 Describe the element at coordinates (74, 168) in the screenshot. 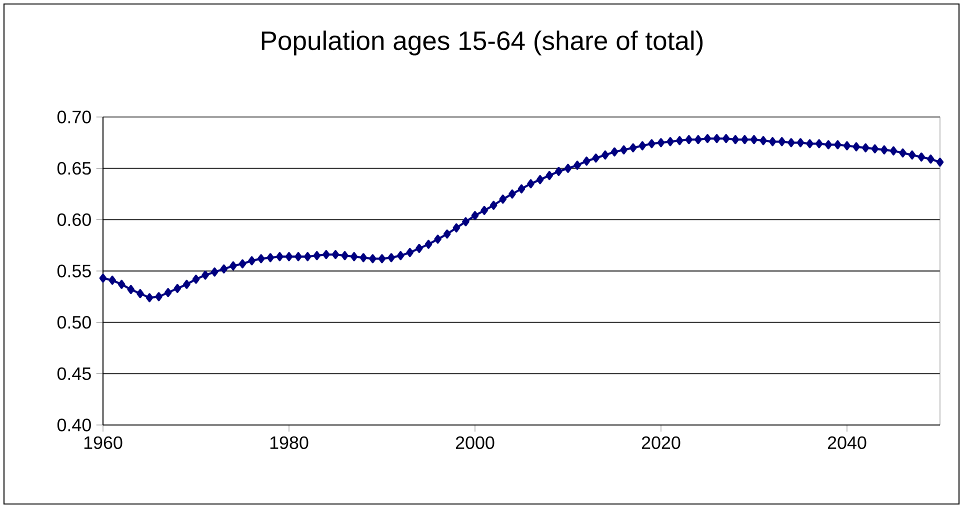

I see `y-tick-label: 0.65` at that location.